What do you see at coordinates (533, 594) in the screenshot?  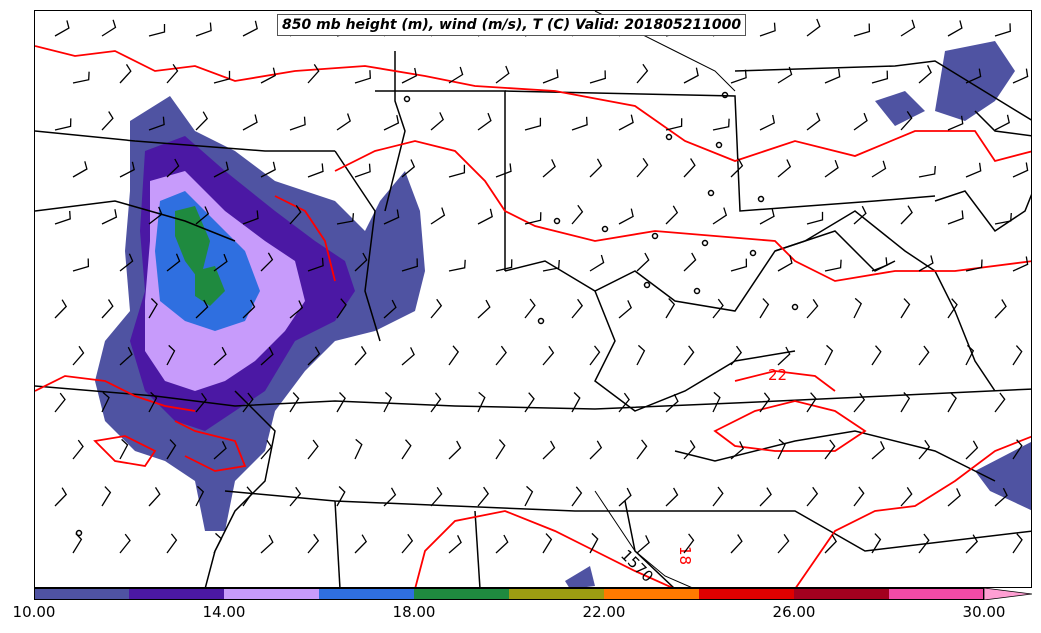 I see `colorbar` at bounding box center [533, 594].